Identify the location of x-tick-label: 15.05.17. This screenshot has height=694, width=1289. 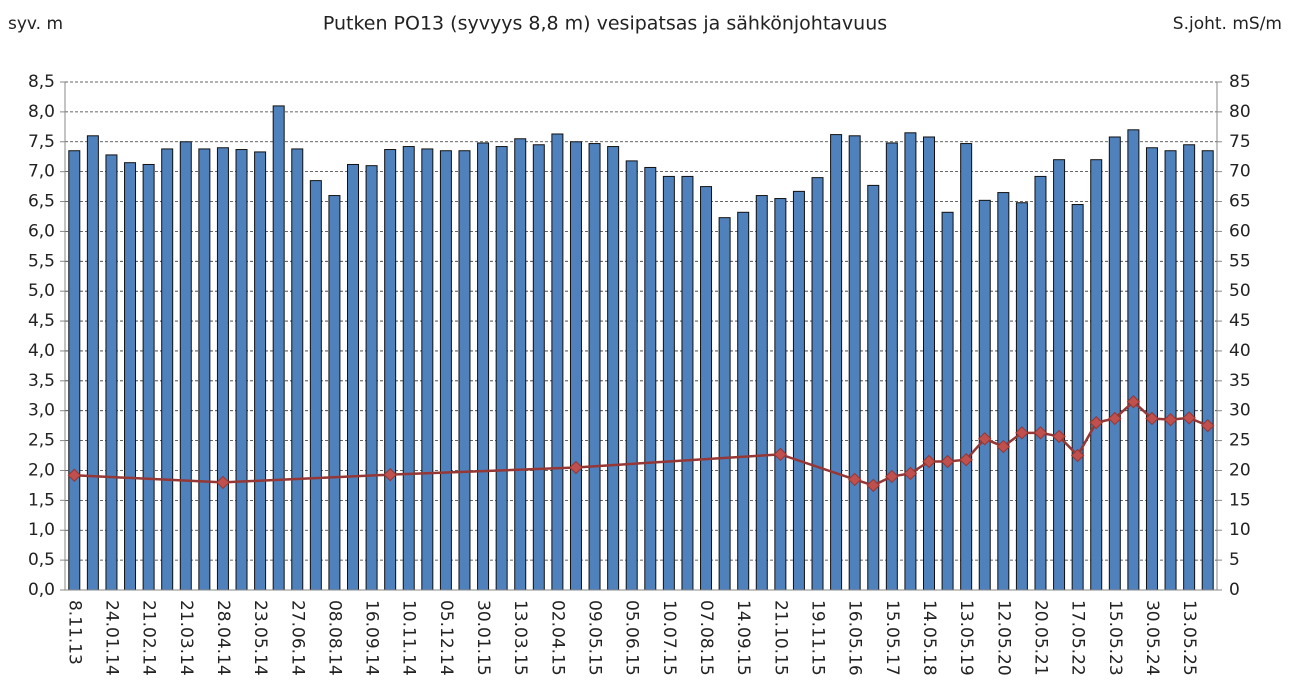
(892, 638).